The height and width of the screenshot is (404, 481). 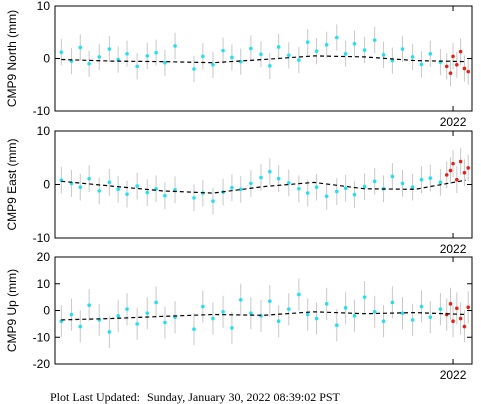 I want to click on footer-timestamp: Sunday, January 30, 2022 08:39:02 PST, so click(x=244, y=397).